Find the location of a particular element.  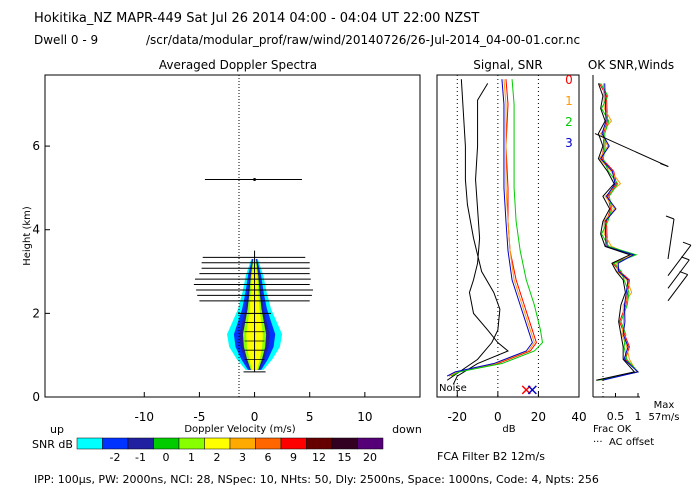

signal-xlabel: dB is located at coordinates (508, 429).